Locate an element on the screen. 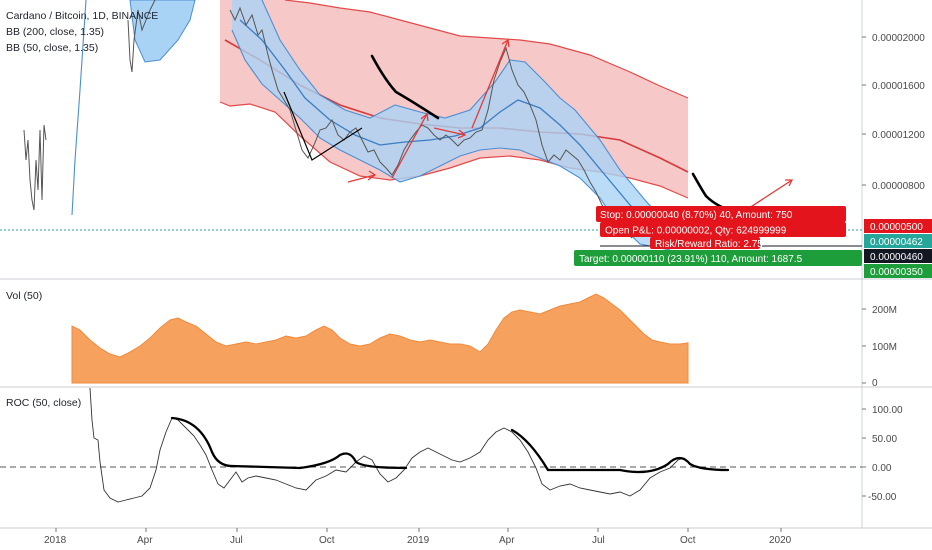 The width and height of the screenshot is (932, 550). stop-label: Stop: 0.00000040 (8.70%) 40, Amount: 750 is located at coordinates (696, 215).